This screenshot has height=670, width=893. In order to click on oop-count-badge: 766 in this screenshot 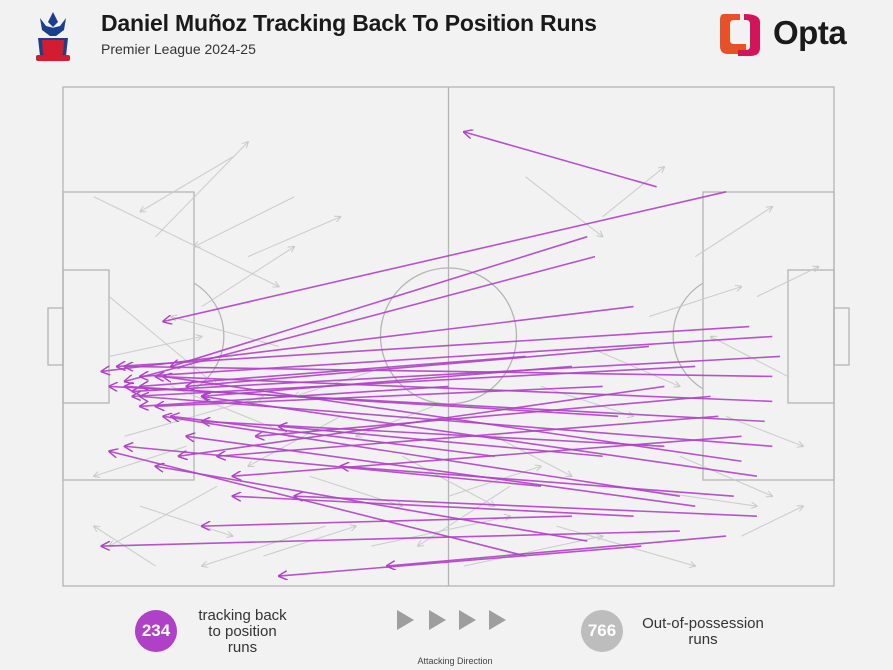, I will do `click(602, 631)`.